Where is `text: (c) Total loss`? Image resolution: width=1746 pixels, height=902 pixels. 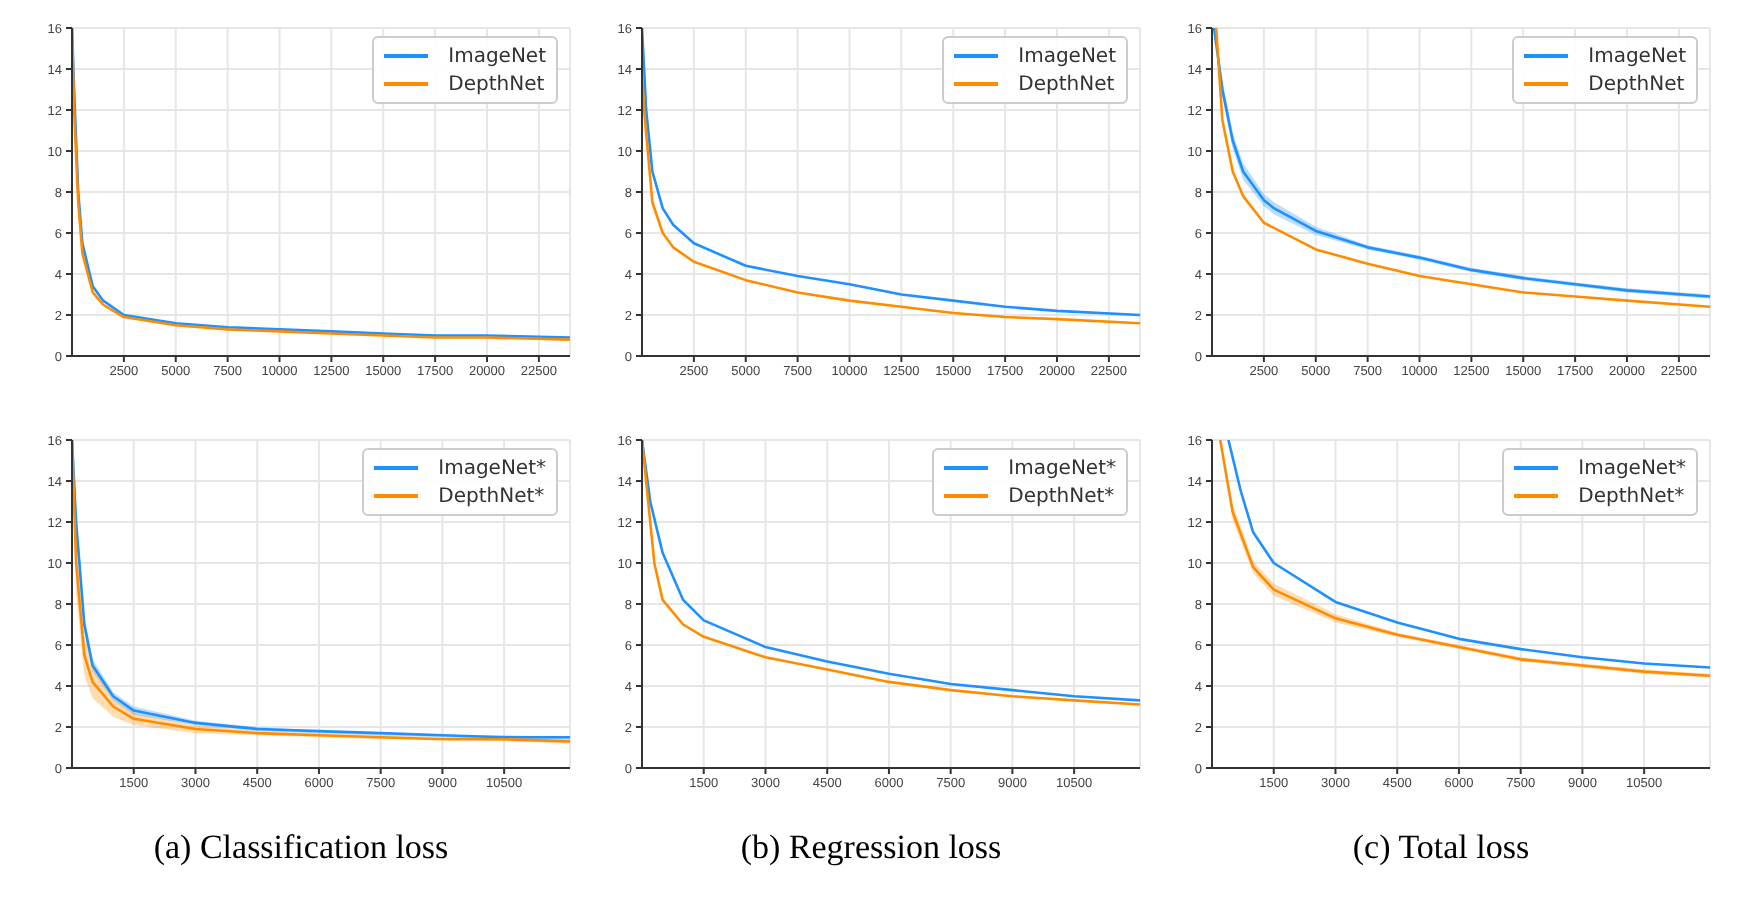 text: (c) Total loss is located at coordinates (1441, 848).